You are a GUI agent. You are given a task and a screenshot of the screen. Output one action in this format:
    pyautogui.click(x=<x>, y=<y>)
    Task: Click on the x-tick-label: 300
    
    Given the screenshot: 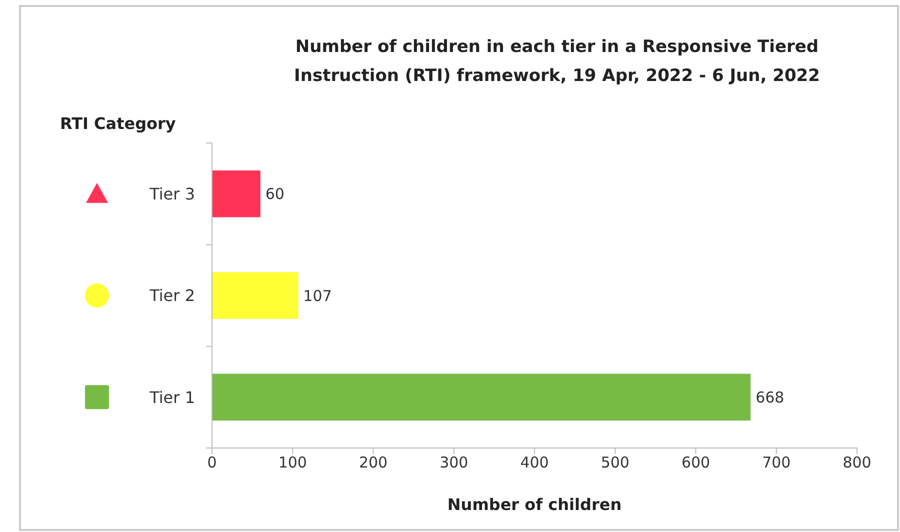 What is the action you would take?
    pyautogui.click(x=454, y=463)
    